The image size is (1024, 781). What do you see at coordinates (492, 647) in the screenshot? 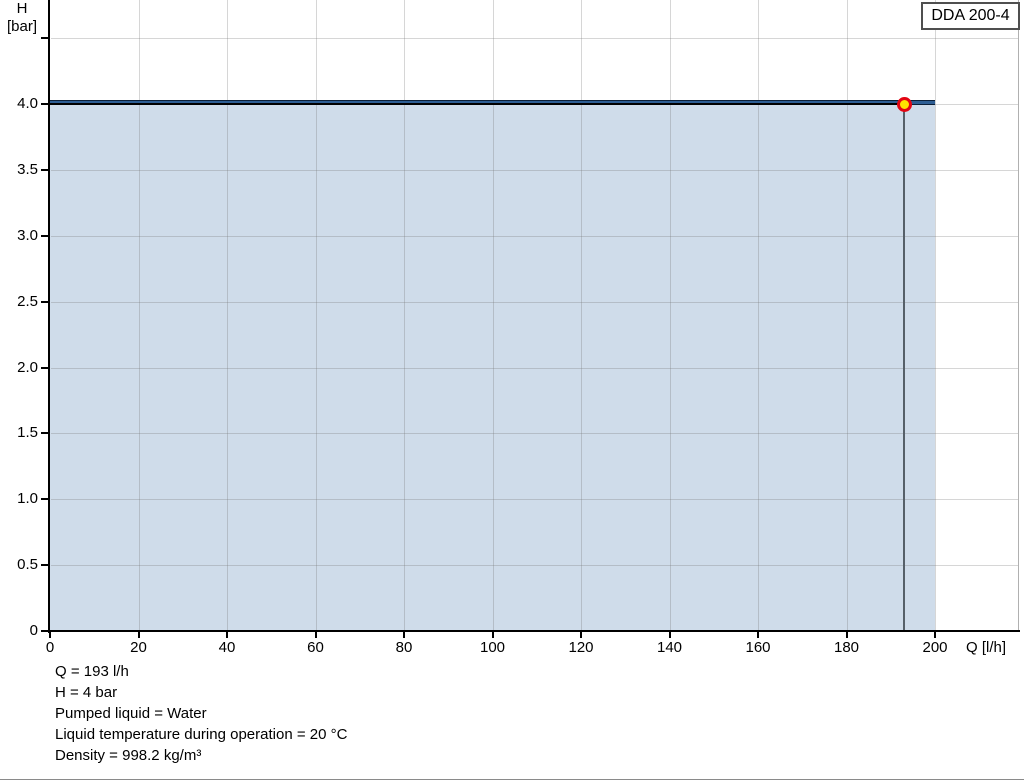
I see `x-tick-label: 100` at bounding box center [492, 647].